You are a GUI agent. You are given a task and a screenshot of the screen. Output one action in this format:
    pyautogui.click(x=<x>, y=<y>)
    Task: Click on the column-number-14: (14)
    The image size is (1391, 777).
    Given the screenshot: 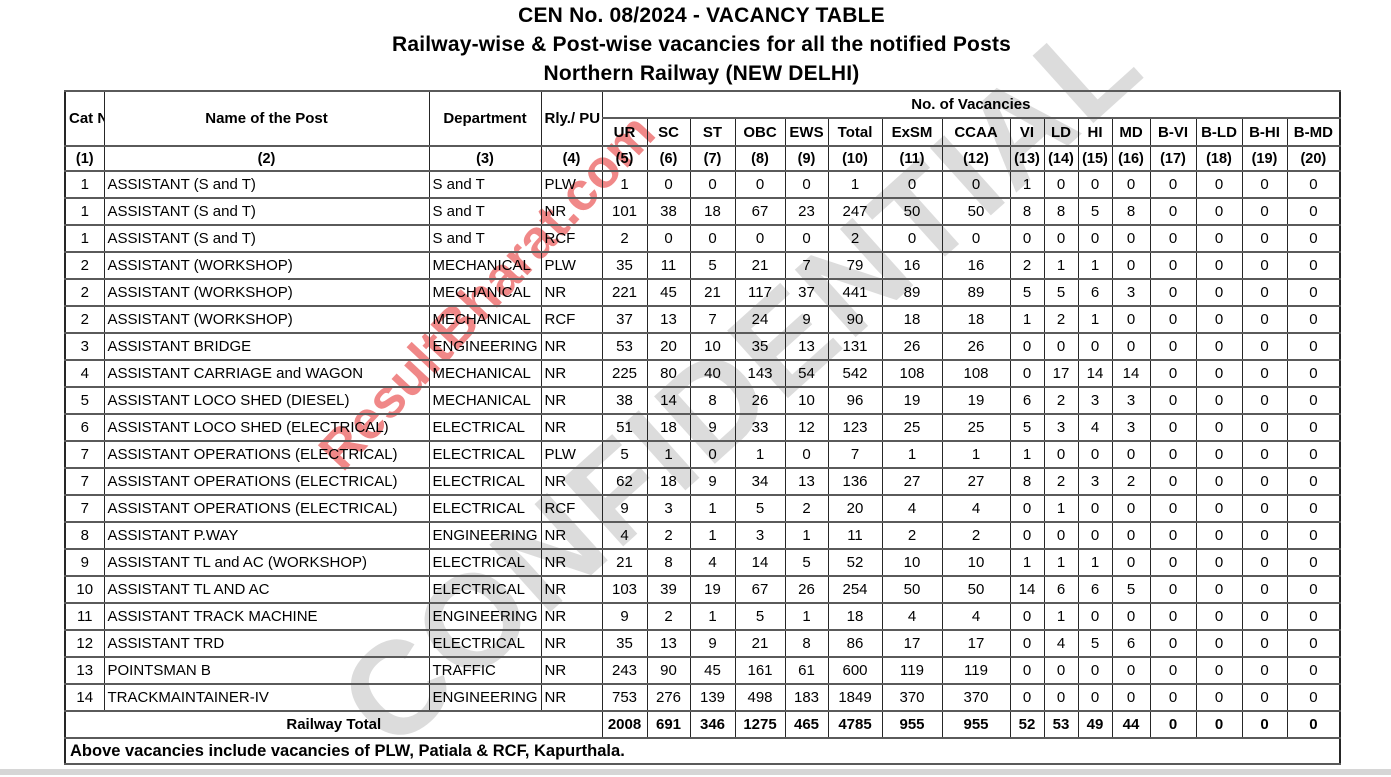 What is the action you would take?
    pyautogui.click(x=1061, y=158)
    